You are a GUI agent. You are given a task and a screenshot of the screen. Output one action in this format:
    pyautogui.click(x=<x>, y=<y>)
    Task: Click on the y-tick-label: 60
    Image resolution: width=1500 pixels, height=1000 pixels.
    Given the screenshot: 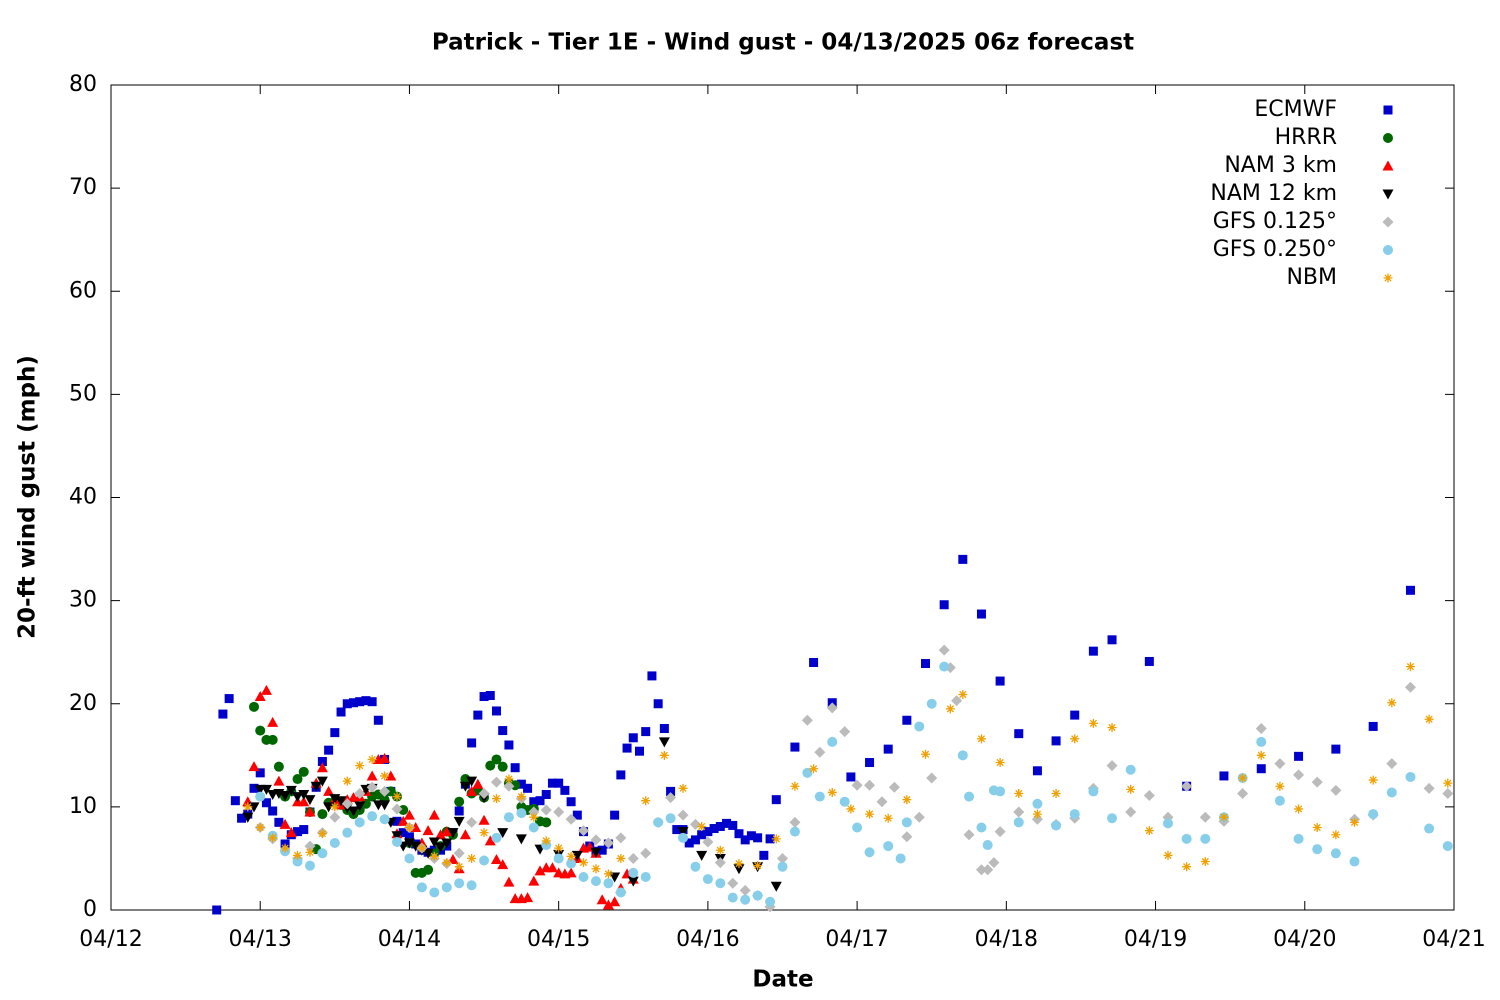 What is the action you would take?
    pyautogui.click(x=83, y=290)
    